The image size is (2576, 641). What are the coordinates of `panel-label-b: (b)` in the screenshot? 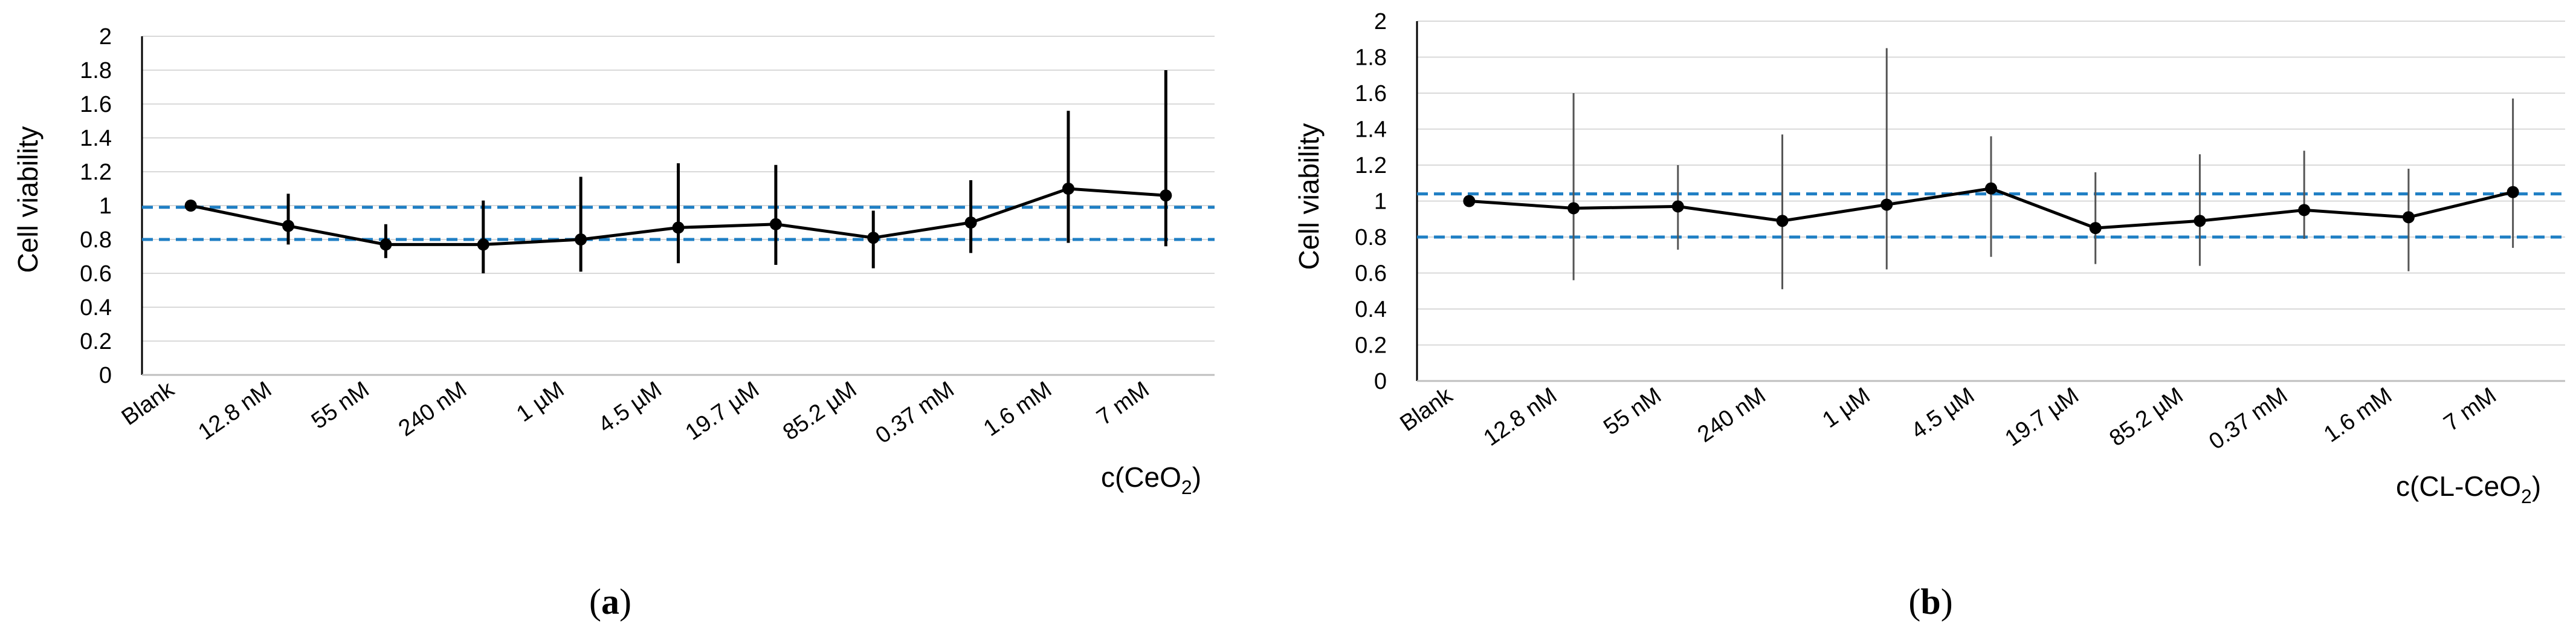 It's located at (1930, 602).